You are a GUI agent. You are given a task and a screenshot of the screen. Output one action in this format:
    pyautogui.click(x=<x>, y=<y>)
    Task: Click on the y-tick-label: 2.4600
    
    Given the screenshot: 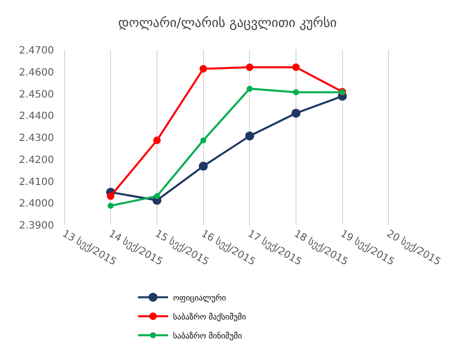 What is the action you would take?
    pyautogui.click(x=36, y=72)
    